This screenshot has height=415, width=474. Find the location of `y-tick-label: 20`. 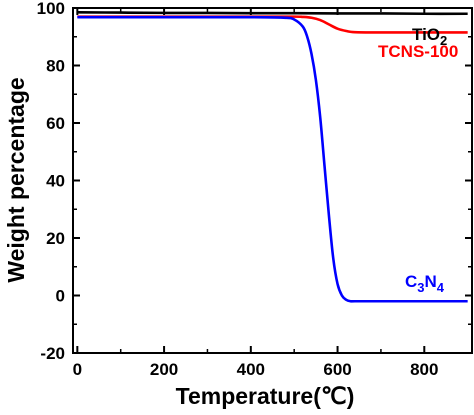

y-tick-label: 20 is located at coordinates (55, 238).